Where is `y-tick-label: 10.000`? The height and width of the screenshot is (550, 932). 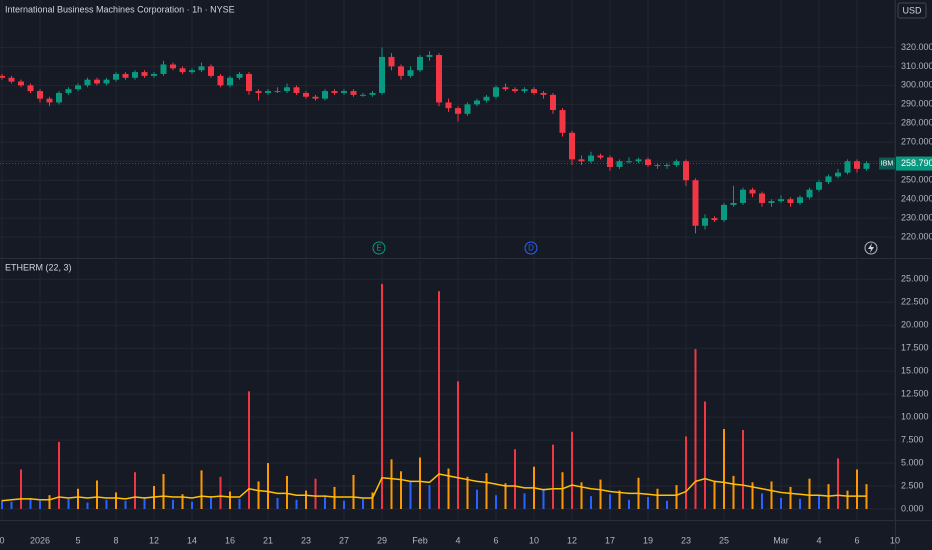 y-tick-label: 10.000 is located at coordinates (915, 416).